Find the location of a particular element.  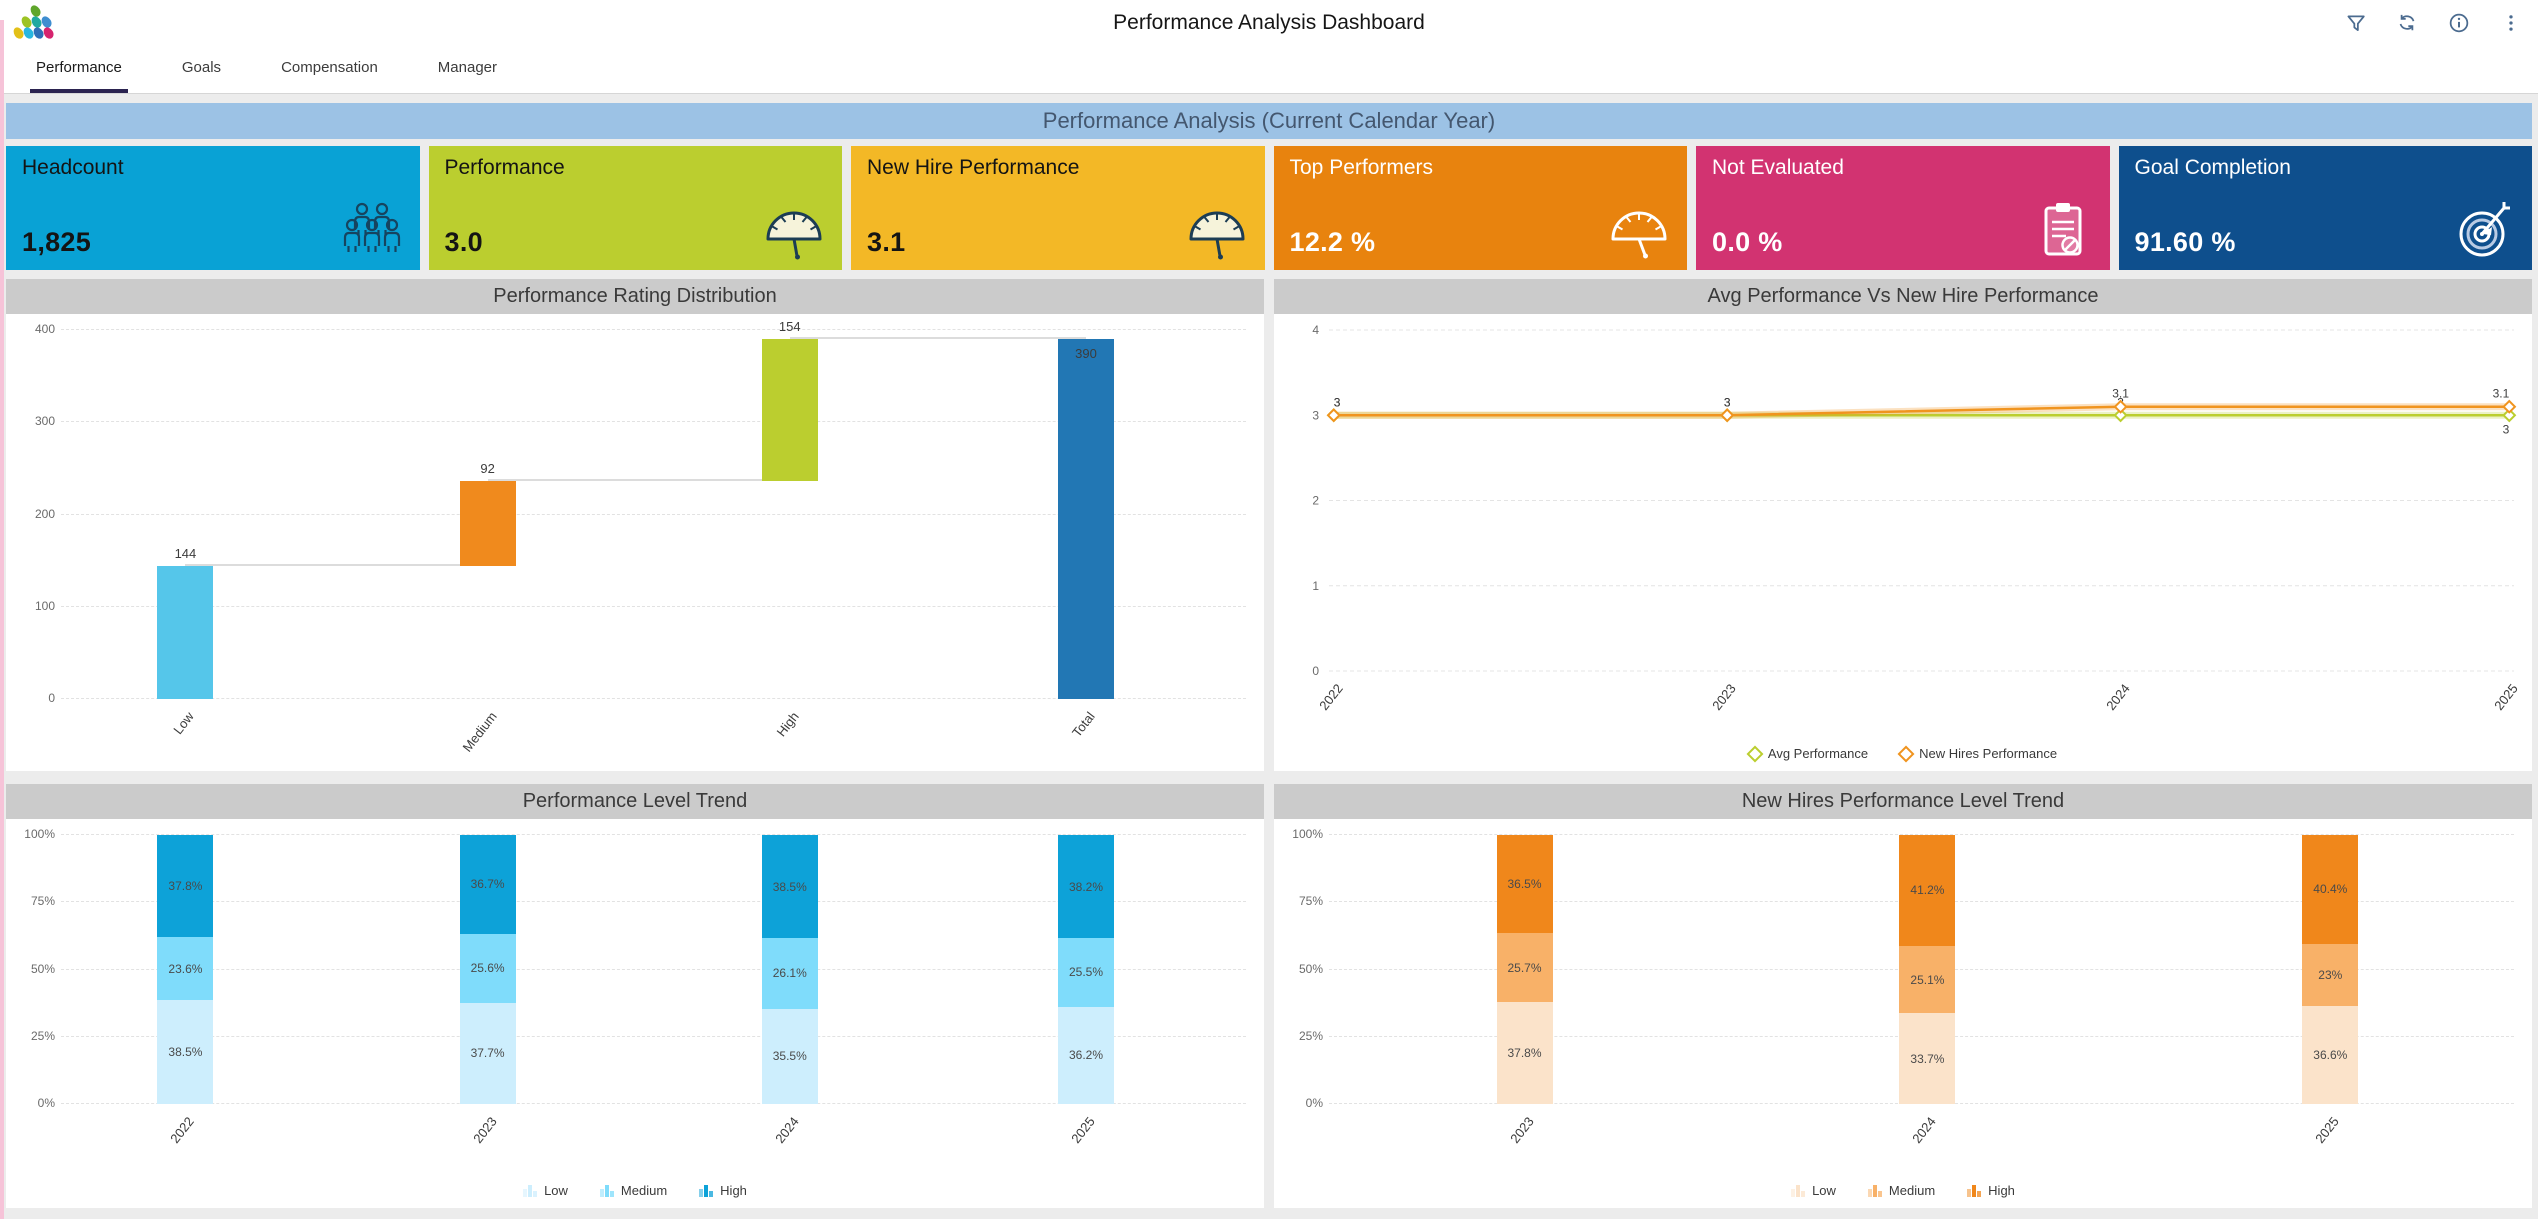

tab-goals: Goals is located at coordinates (201, 69).